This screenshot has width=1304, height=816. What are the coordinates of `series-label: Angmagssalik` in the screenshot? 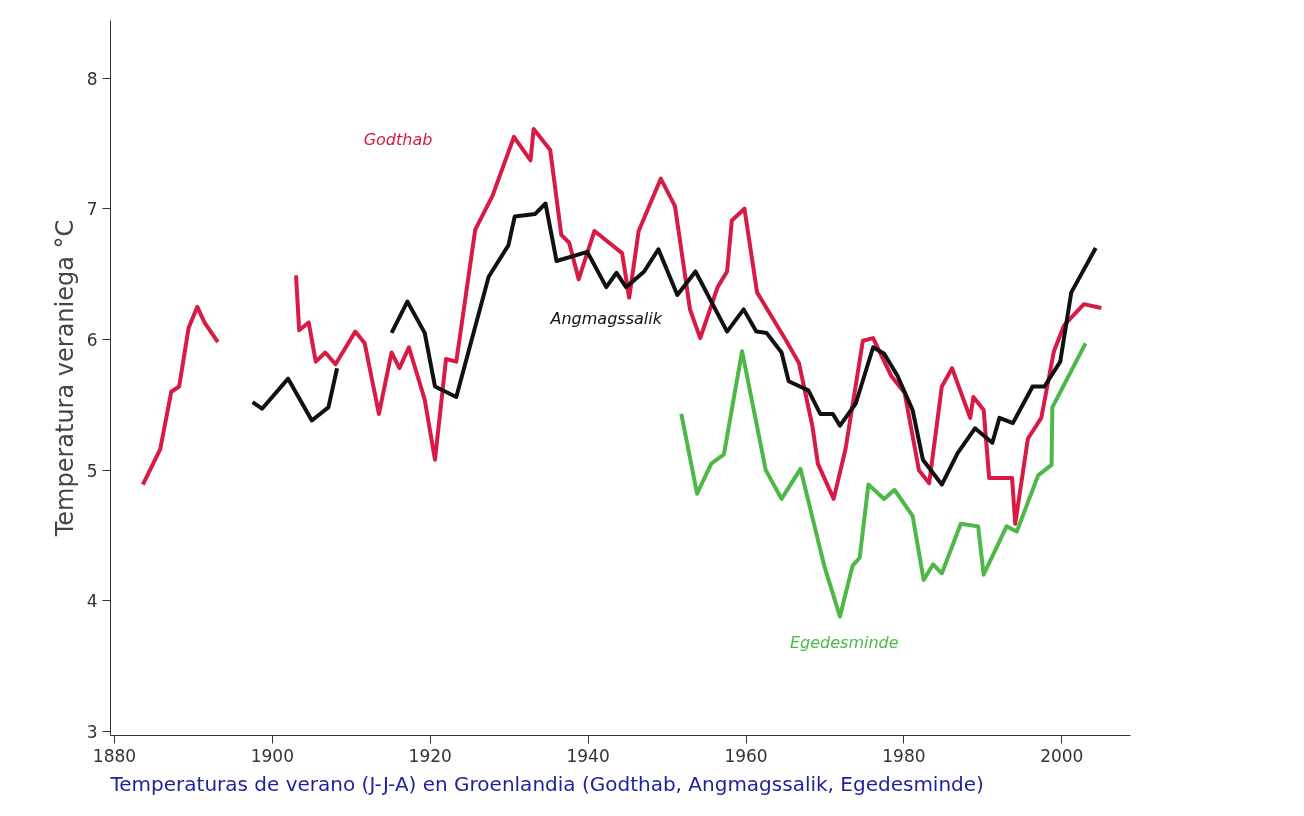 It's located at (606, 319).